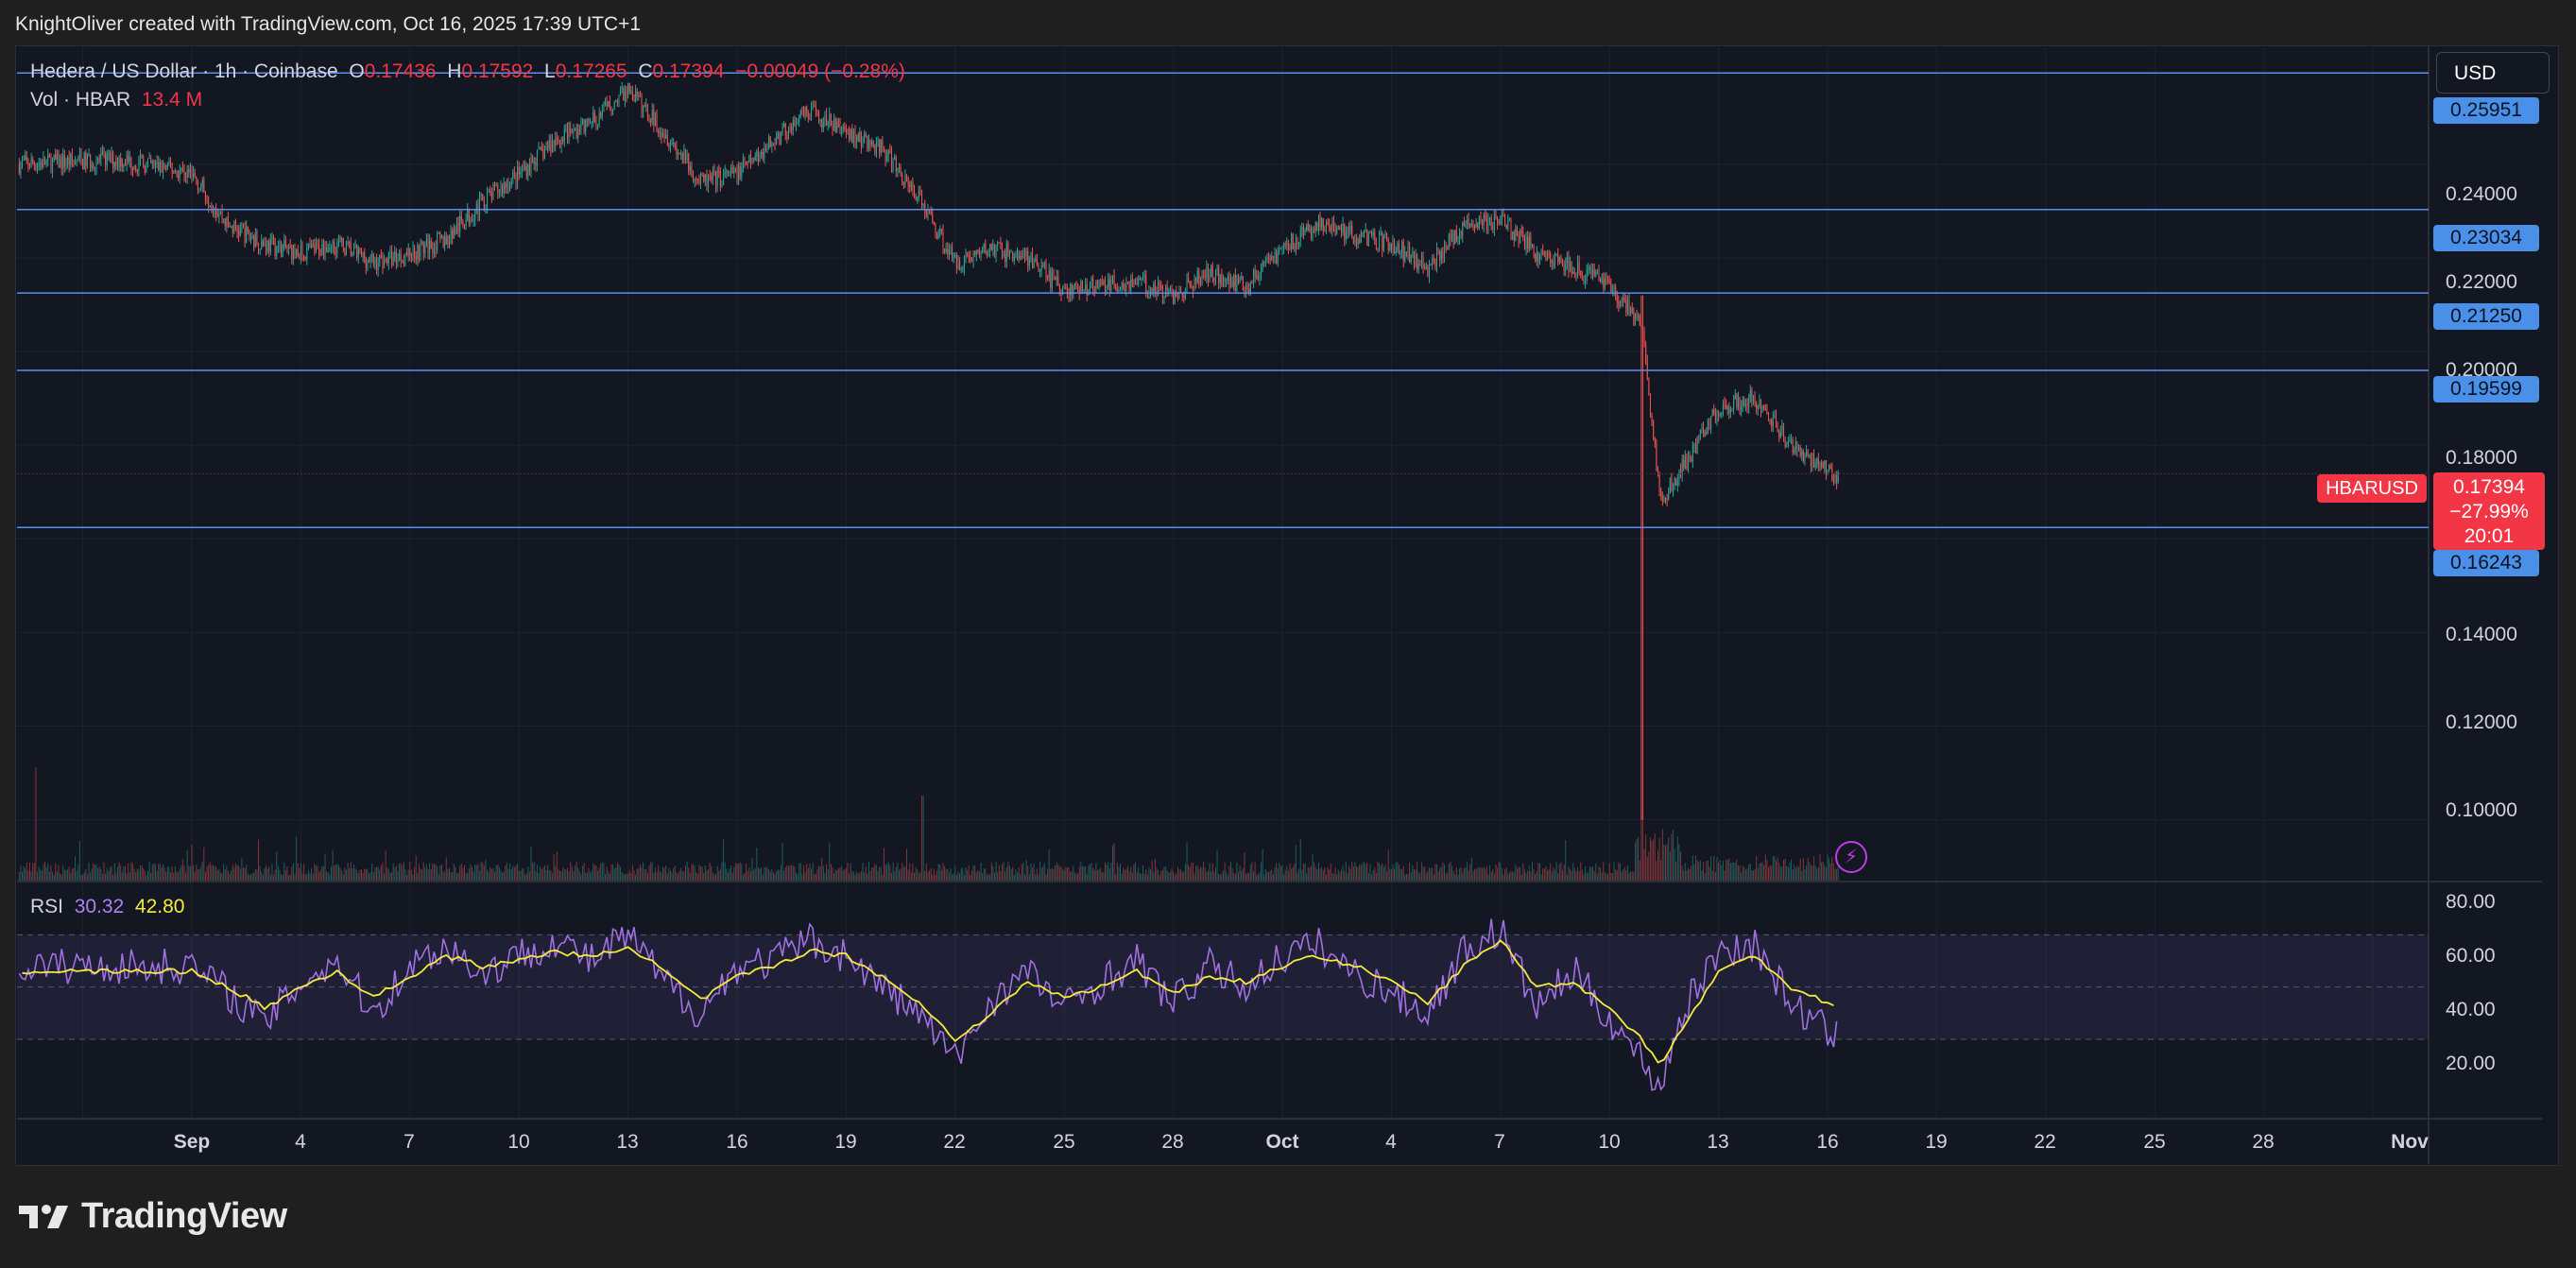 The height and width of the screenshot is (1268, 2576). I want to click on last-change-pct: −27.99%, so click(2489, 512).